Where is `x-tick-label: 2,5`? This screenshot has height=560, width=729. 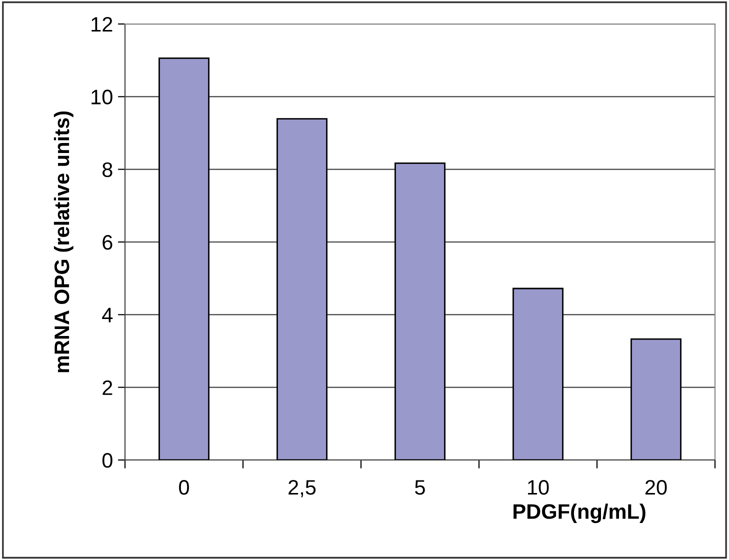 x-tick-label: 2,5 is located at coordinates (302, 489).